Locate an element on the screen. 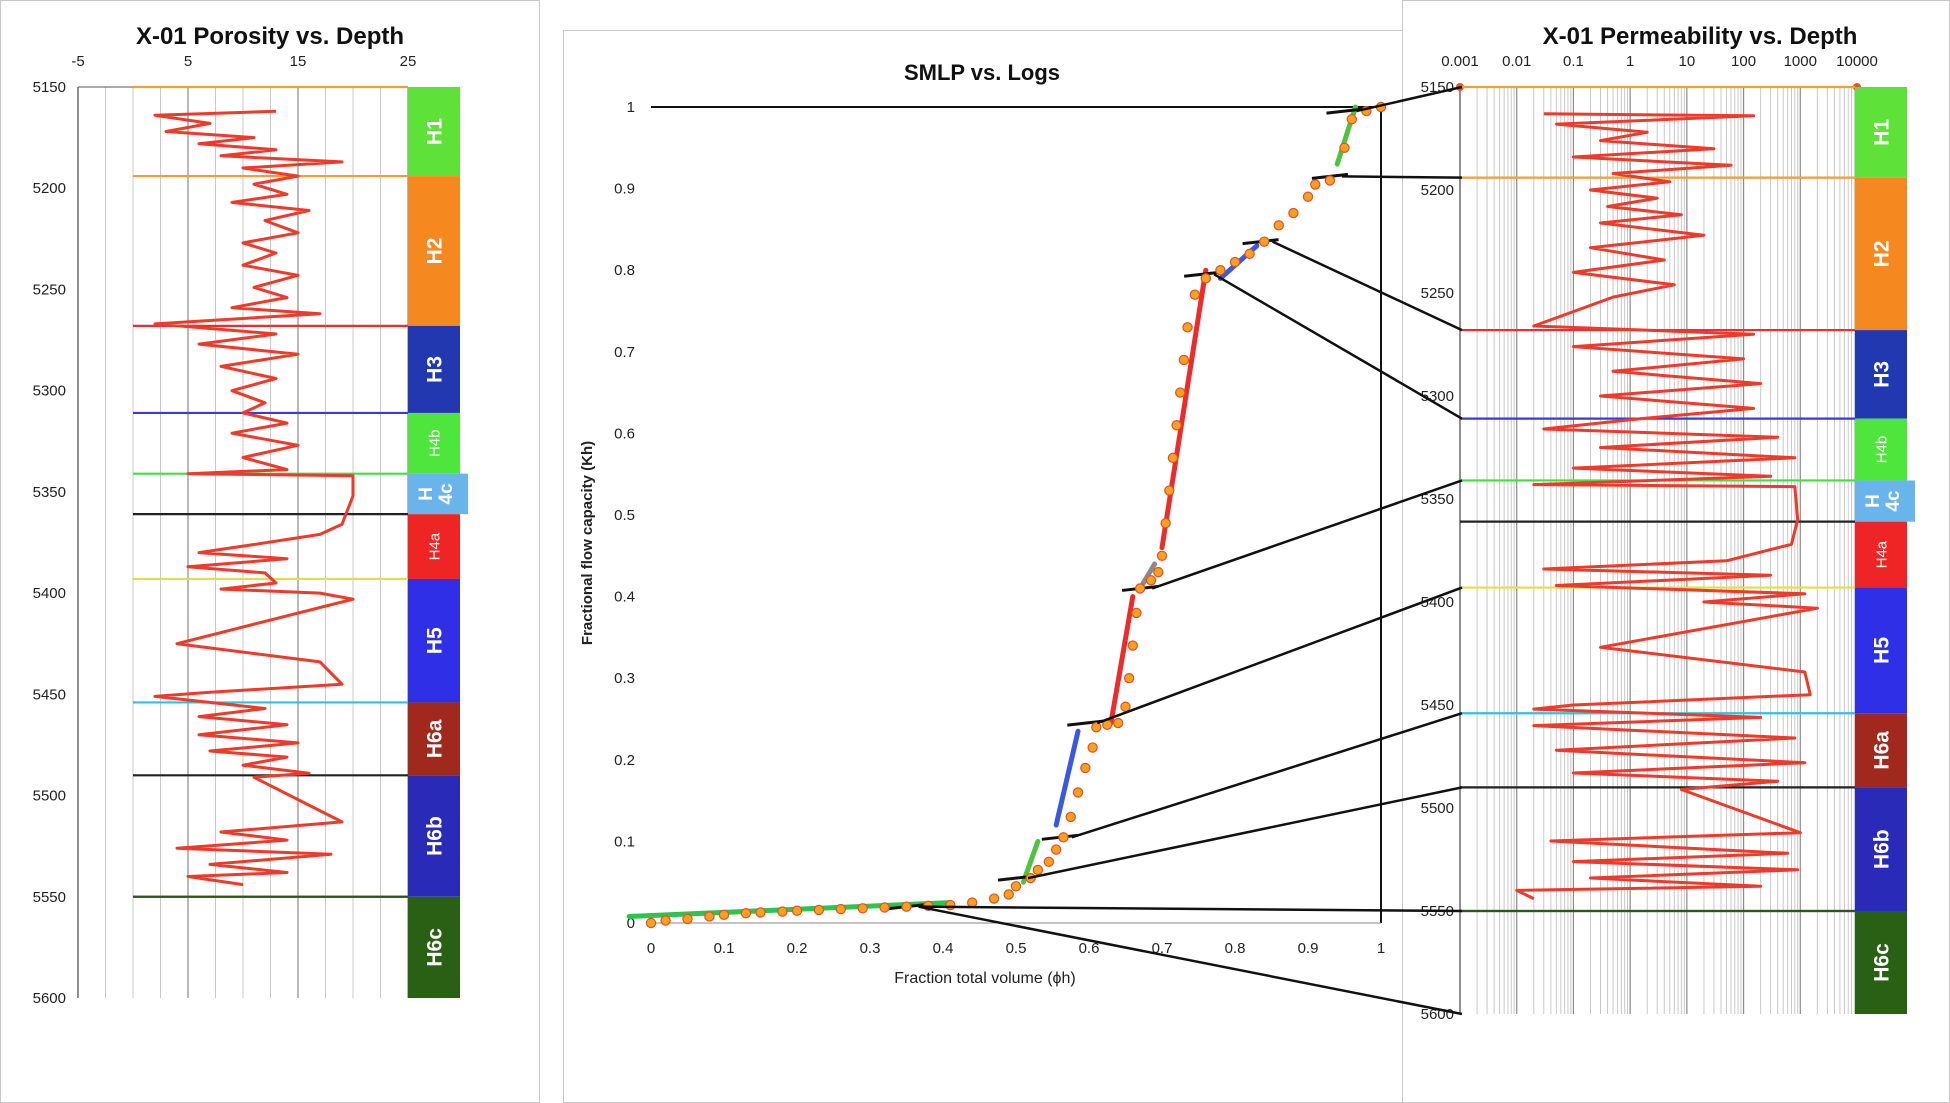 The height and width of the screenshot is (1103, 1950). smlp-y-tick-label: 0.9 is located at coordinates (624, 189).